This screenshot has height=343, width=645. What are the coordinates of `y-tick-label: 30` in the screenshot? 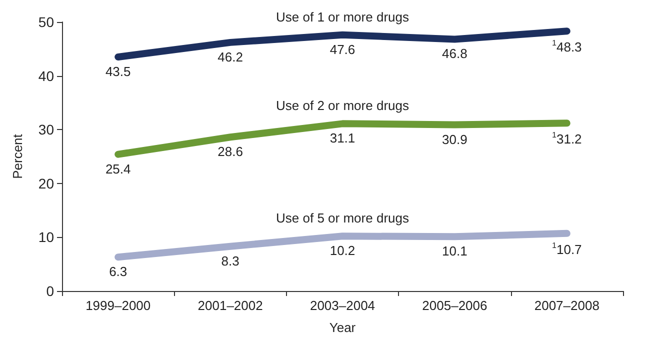 It's located at (46, 130).